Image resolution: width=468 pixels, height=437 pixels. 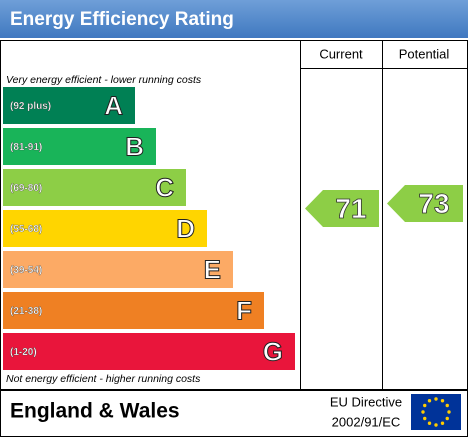 What do you see at coordinates (113, 105) in the screenshot?
I see `band-letter: A` at bounding box center [113, 105].